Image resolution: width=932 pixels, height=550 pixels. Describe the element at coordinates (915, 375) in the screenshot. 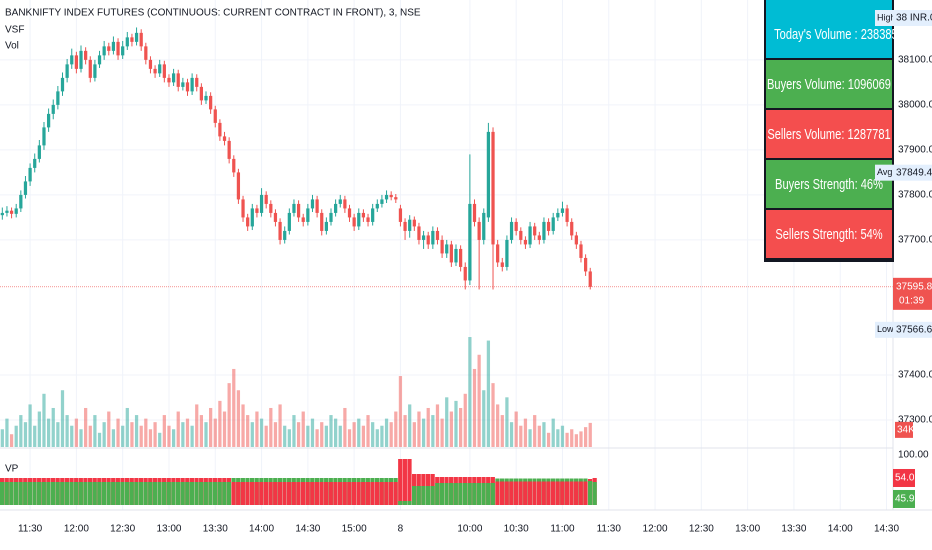

I see `y-tick-label: 37400.00` at that location.